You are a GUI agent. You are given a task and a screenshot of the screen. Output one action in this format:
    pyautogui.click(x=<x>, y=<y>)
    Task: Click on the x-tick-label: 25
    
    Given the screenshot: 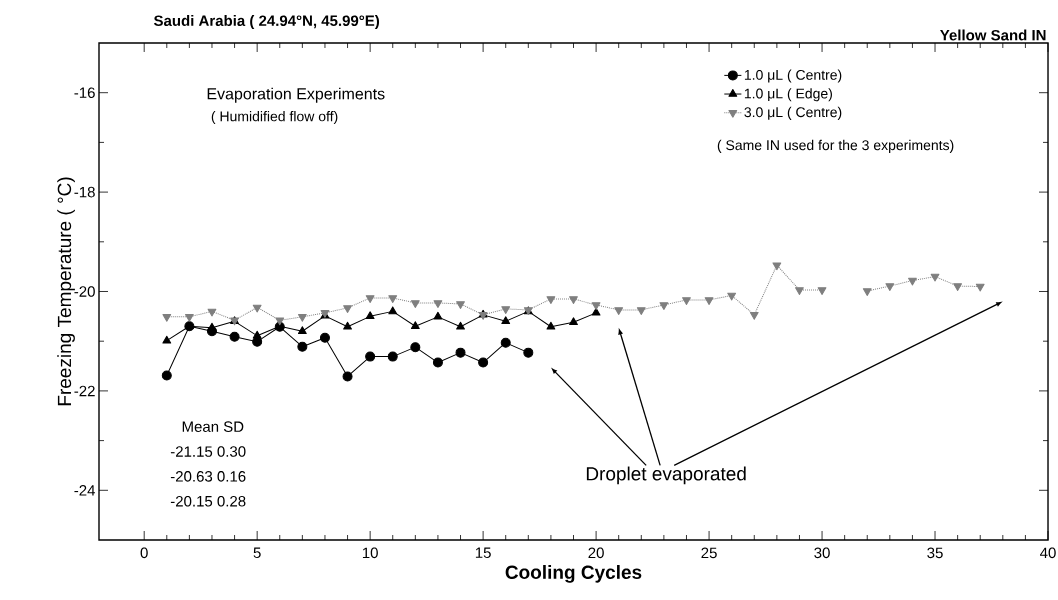 What is the action you would take?
    pyautogui.click(x=709, y=553)
    